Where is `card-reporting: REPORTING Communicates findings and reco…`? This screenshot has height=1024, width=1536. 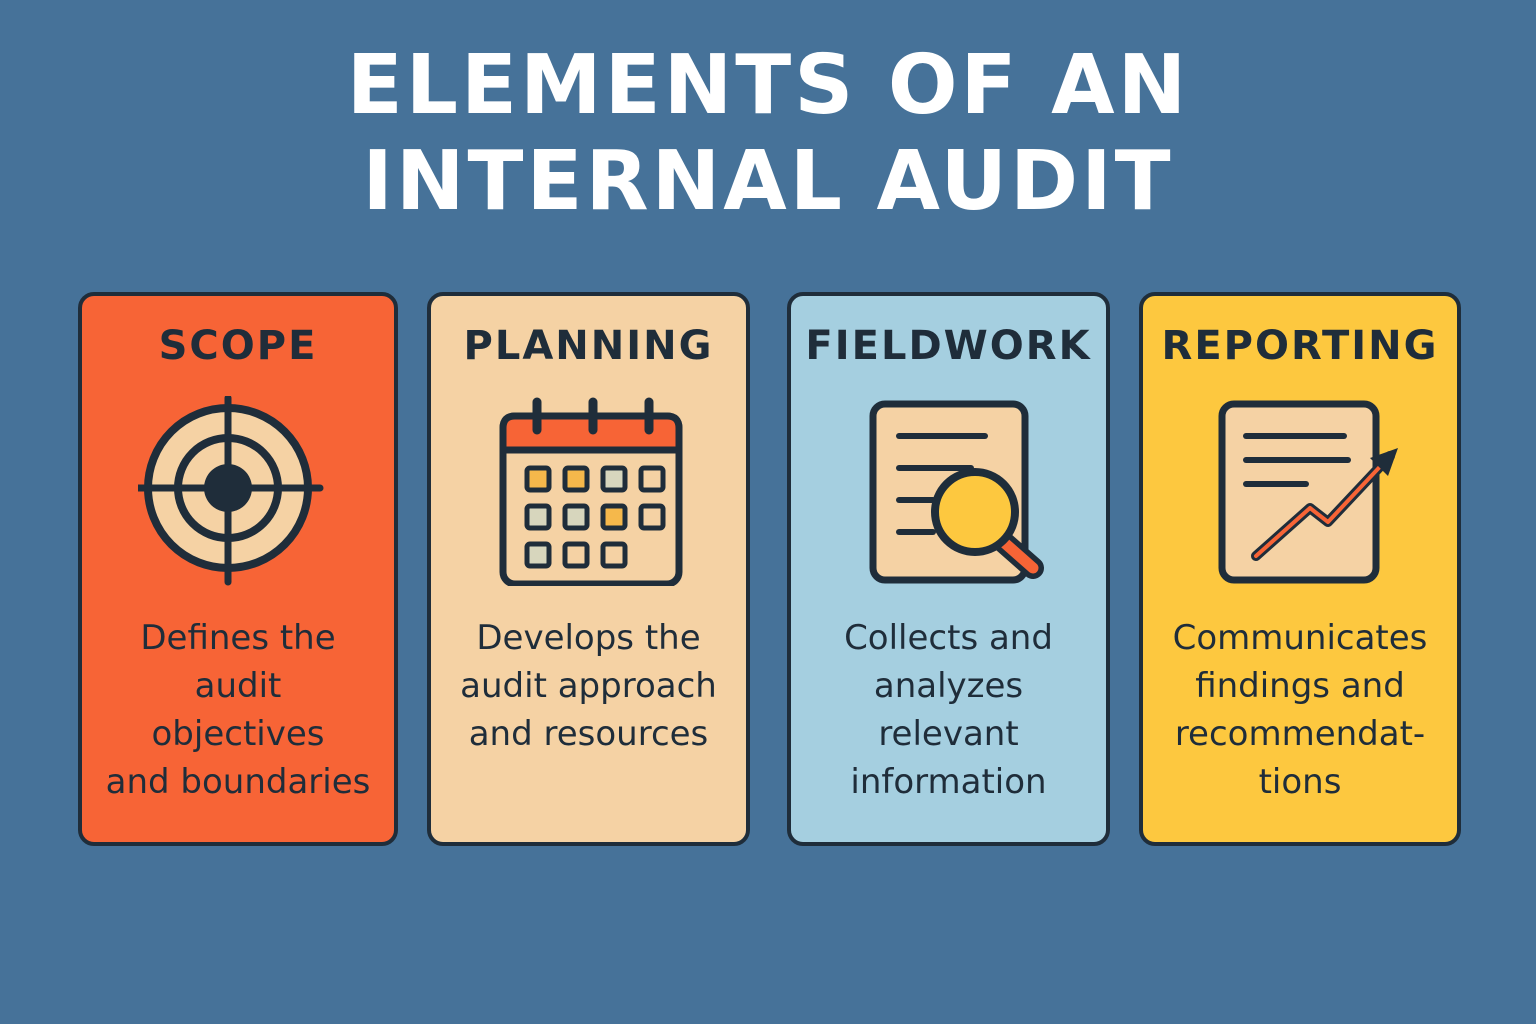 card-reporting: REPORTING Communicates findings and reco… is located at coordinates (1300, 569).